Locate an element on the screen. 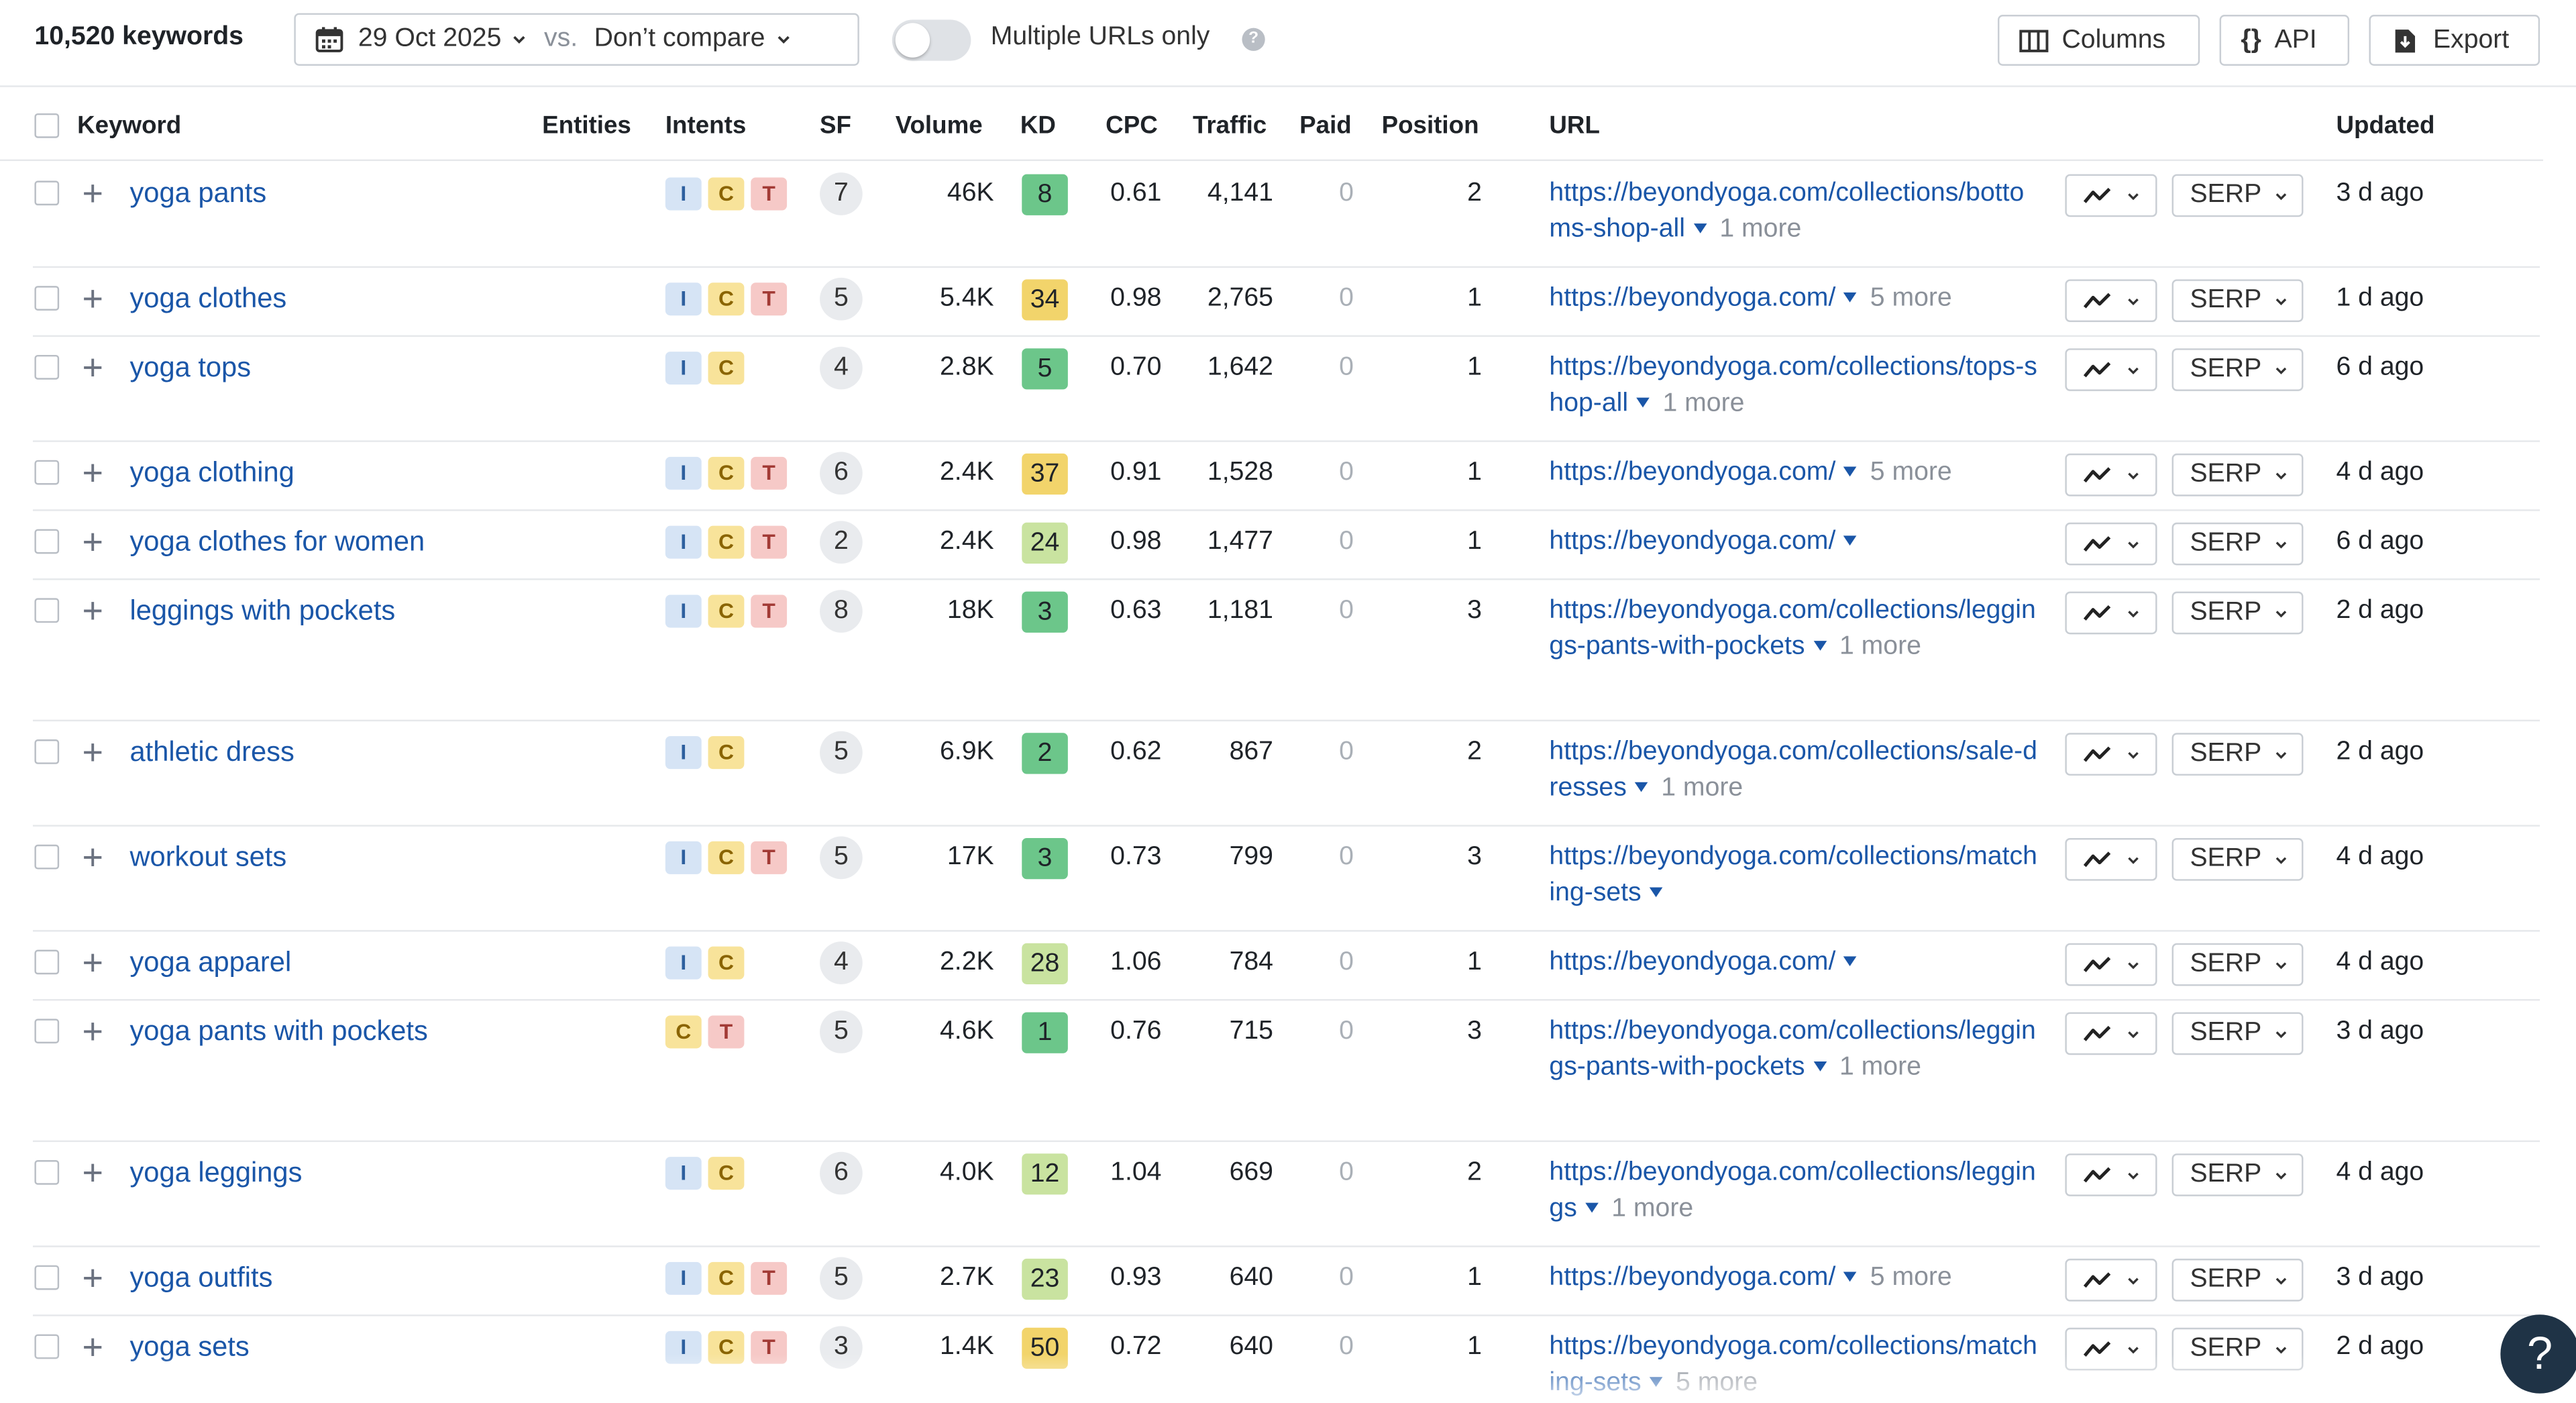 This screenshot has width=2576, height=1403. header-kd: KD is located at coordinates (1038, 126).